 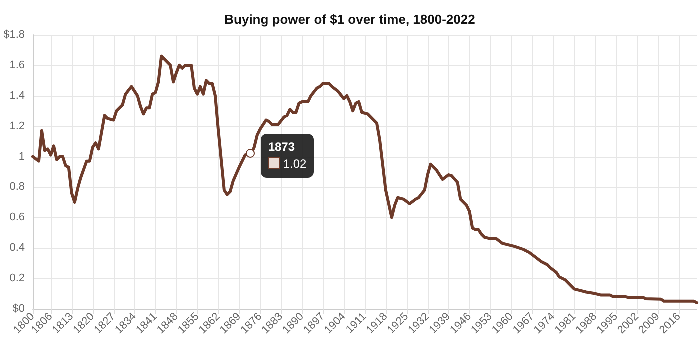 What do you see at coordinates (17, 96) in the screenshot?
I see `y-tick-label: 1.4` at bounding box center [17, 96].